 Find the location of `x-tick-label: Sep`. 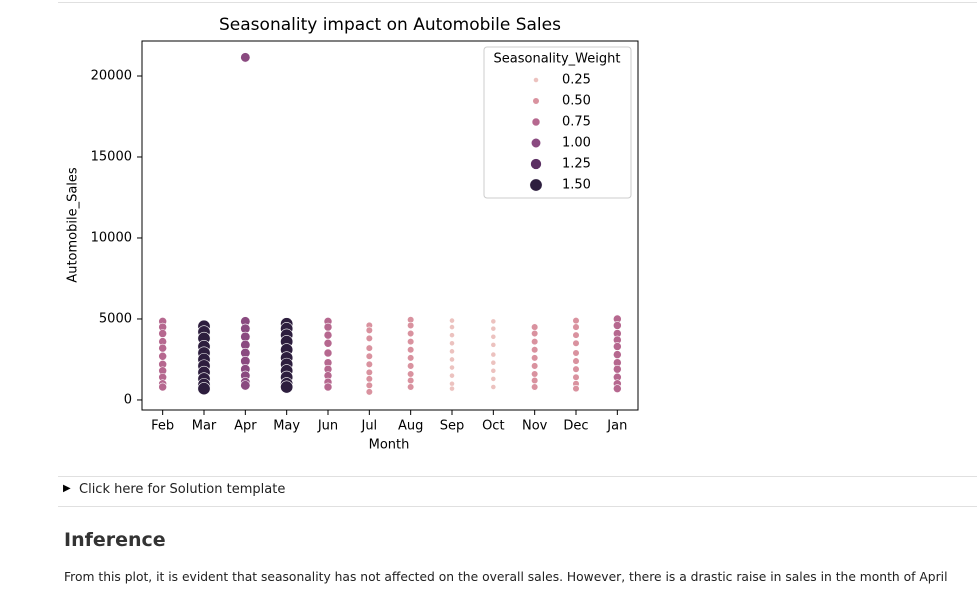

x-tick-label: Sep is located at coordinates (452, 426).